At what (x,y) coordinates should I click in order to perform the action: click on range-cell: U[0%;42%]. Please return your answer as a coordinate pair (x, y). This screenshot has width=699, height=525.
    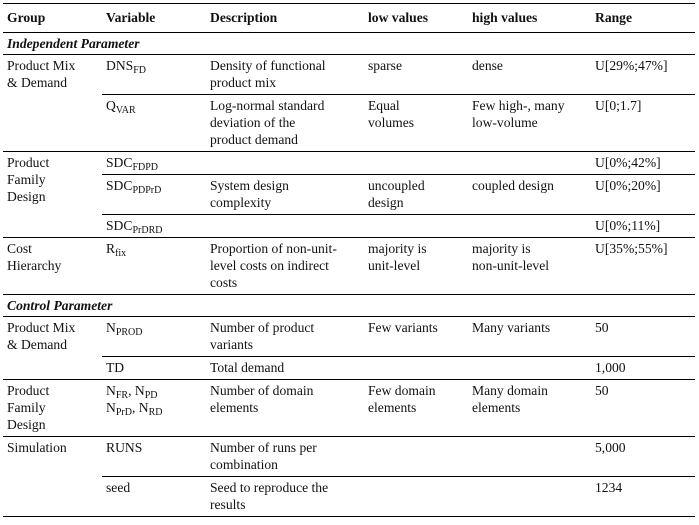
    Looking at the image, I should click on (643, 163).